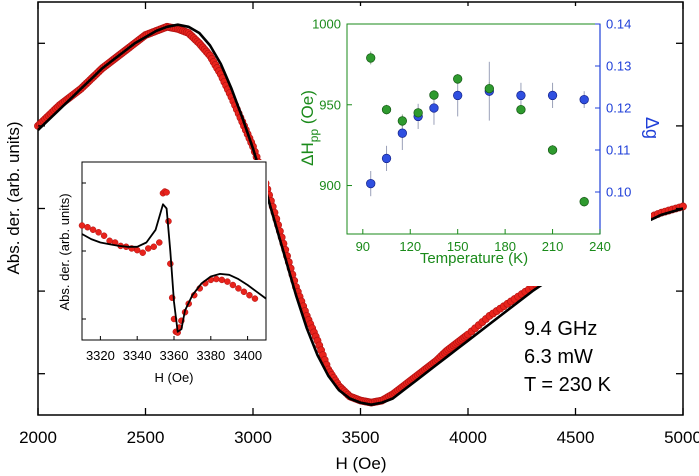 The image size is (699, 476). What do you see at coordinates (247, 355) in the screenshot?
I see `left-inset-x-tick-label: 3400` at bounding box center [247, 355].